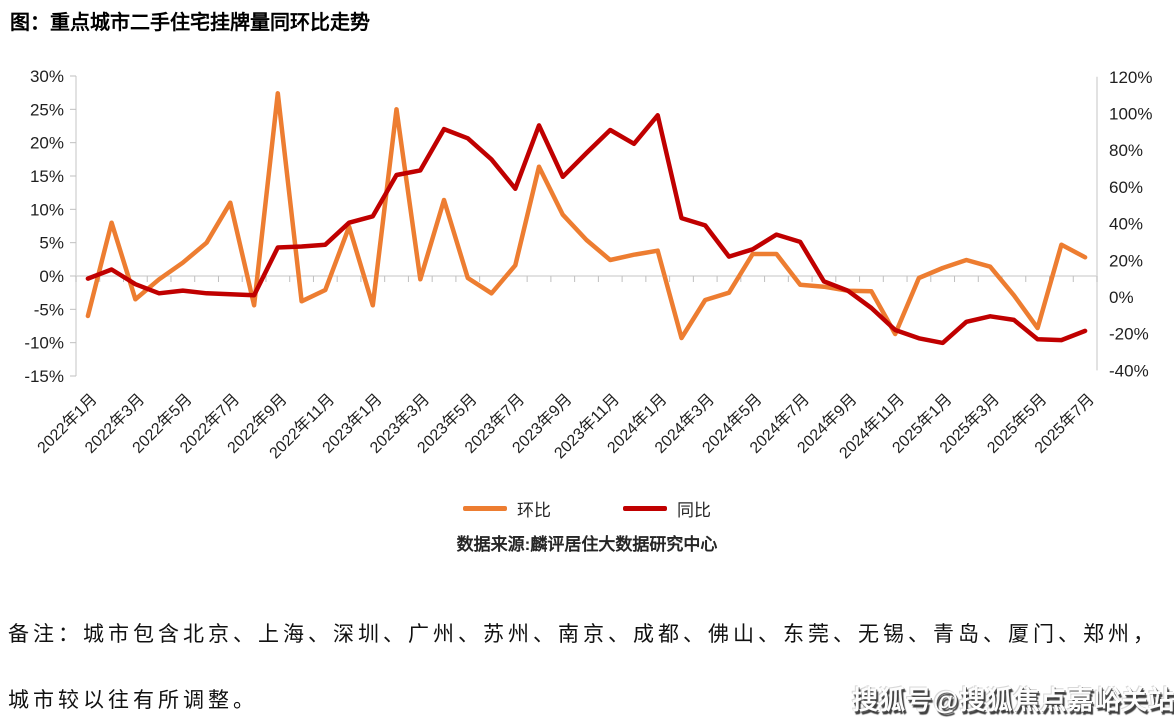 The height and width of the screenshot is (721, 1174). I want to click on source-caption: 数据来源:麟评居住大数据研究中心, so click(587, 544).